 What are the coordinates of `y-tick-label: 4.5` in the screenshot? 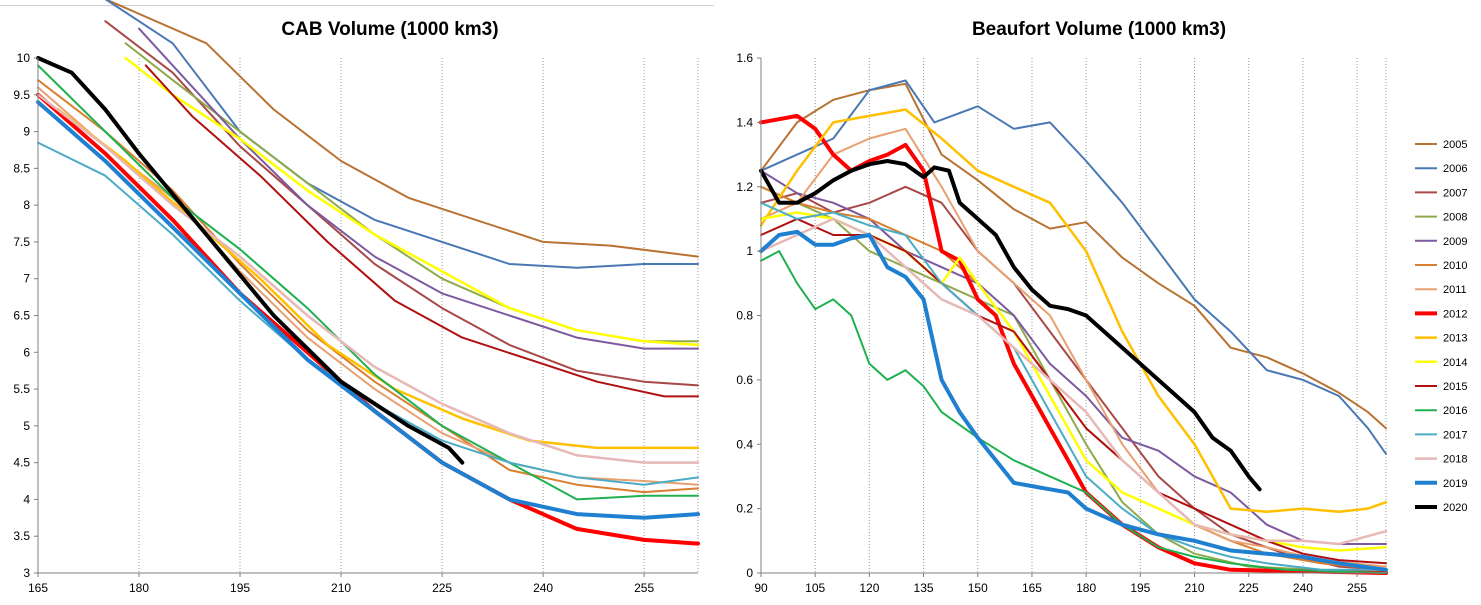 It's located at (21, 463).